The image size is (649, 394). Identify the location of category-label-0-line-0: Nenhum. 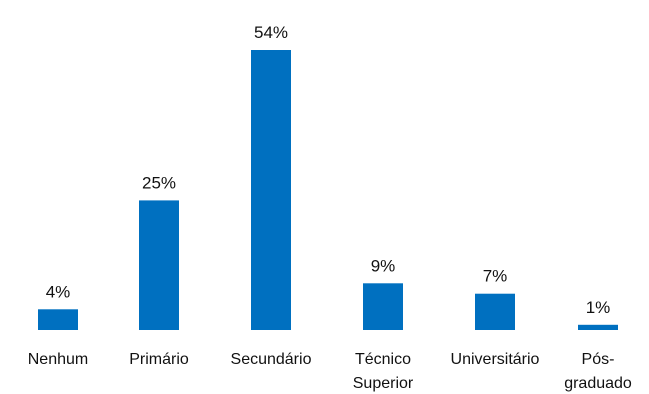
(58, 359).